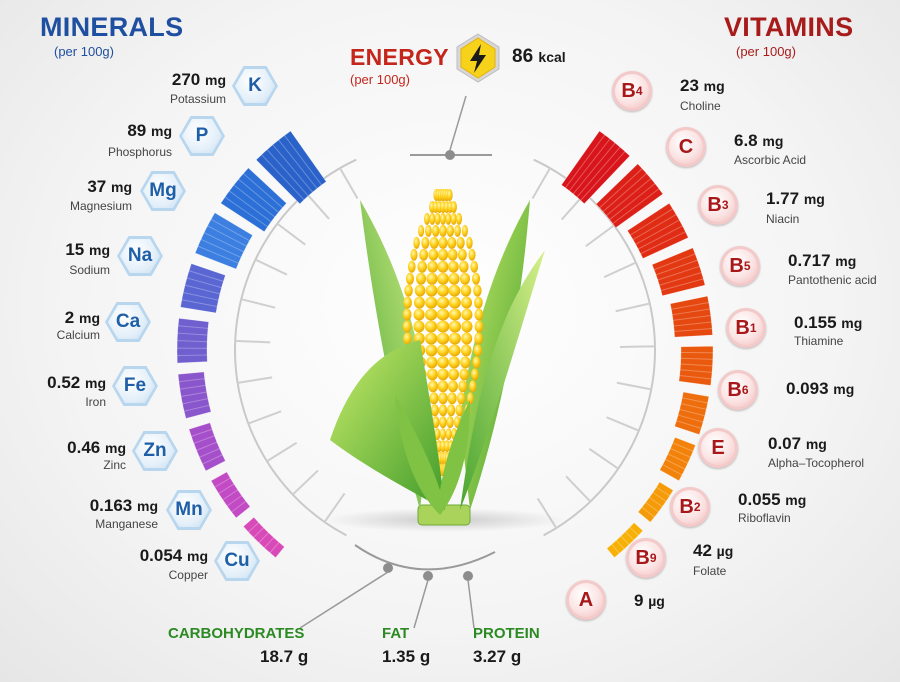  What do you see at coordinates (797, 444) in the screenshot?
I see `vitamin-value: 0.07 mg` at bounding box center [797, 444].